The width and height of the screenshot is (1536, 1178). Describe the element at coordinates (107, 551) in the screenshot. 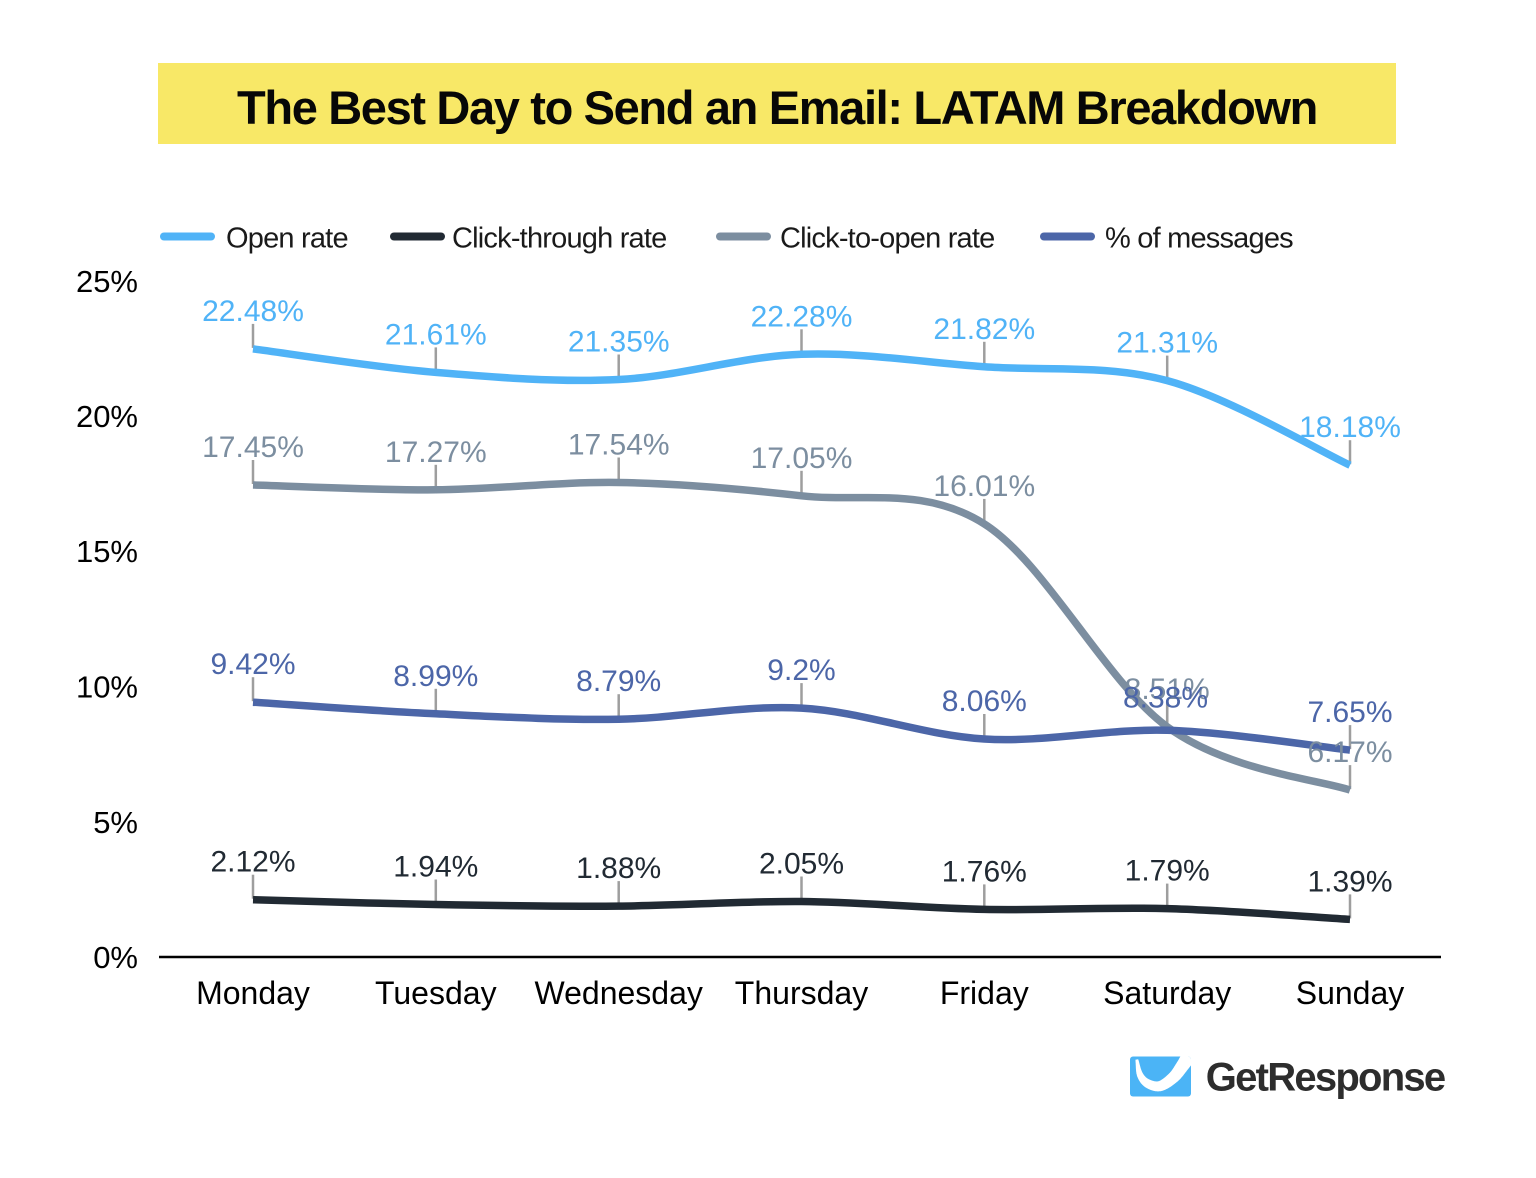

I see `svg-text: 15%` at that location.